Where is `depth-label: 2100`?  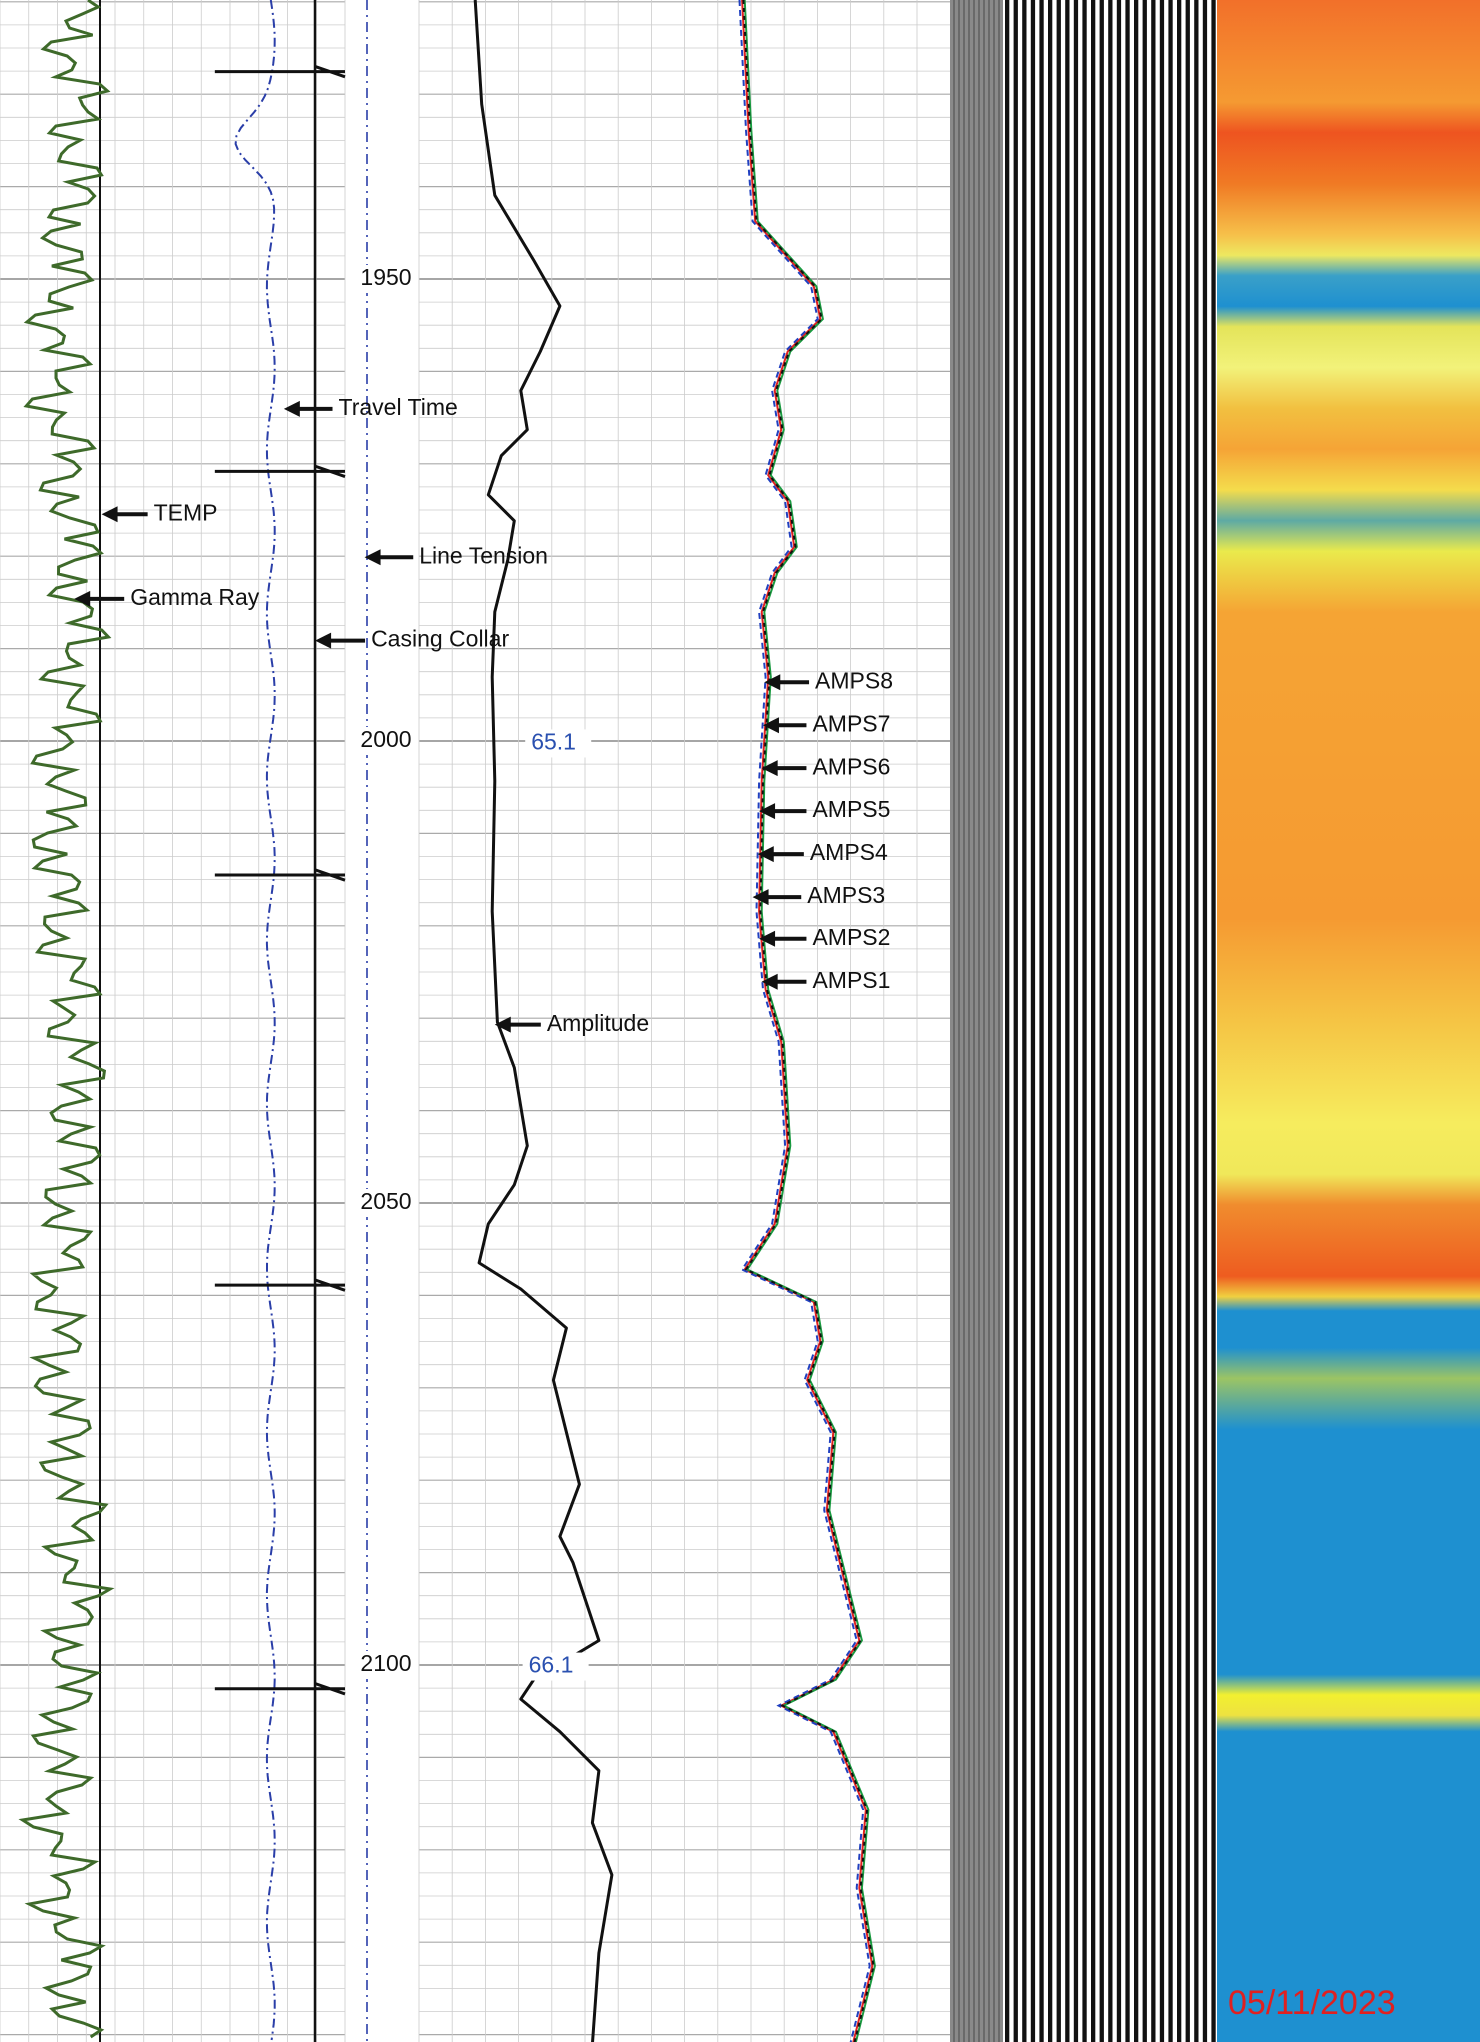
depth-label: 2100 is located at coordinates (385, 1663).